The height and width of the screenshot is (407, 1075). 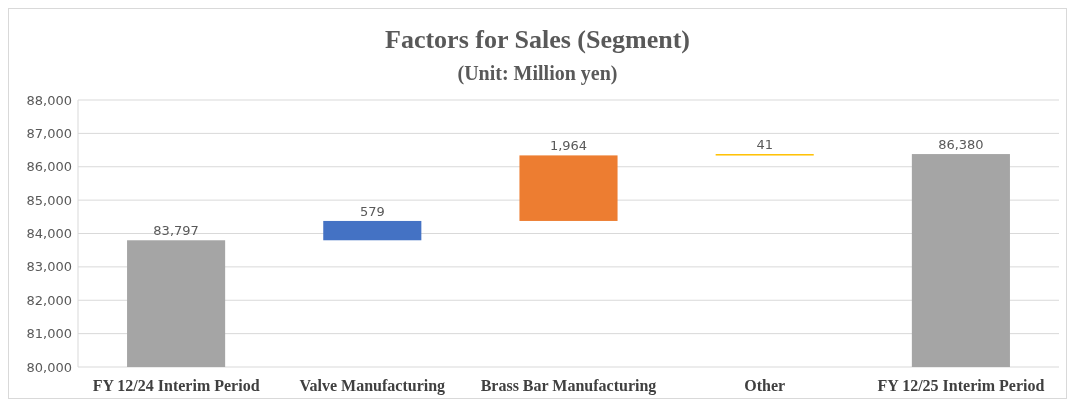 I want to click on x-tick-label: Brass Bar Manufacturing, so click(x=568, y=386).